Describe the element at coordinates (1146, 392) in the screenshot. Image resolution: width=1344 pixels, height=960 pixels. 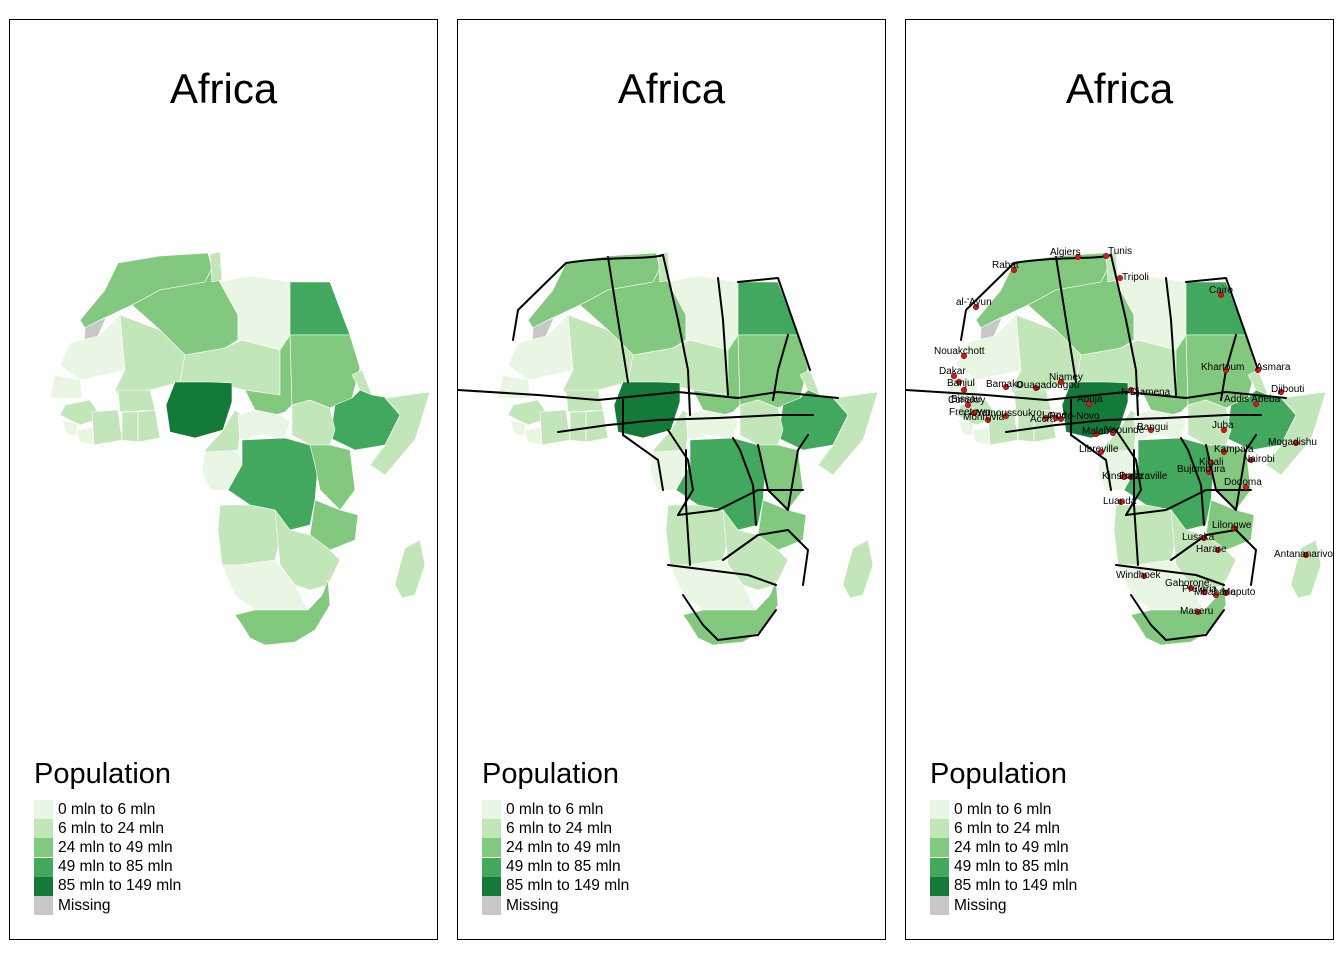
I see `capital-label: N'Djamena` at that location.